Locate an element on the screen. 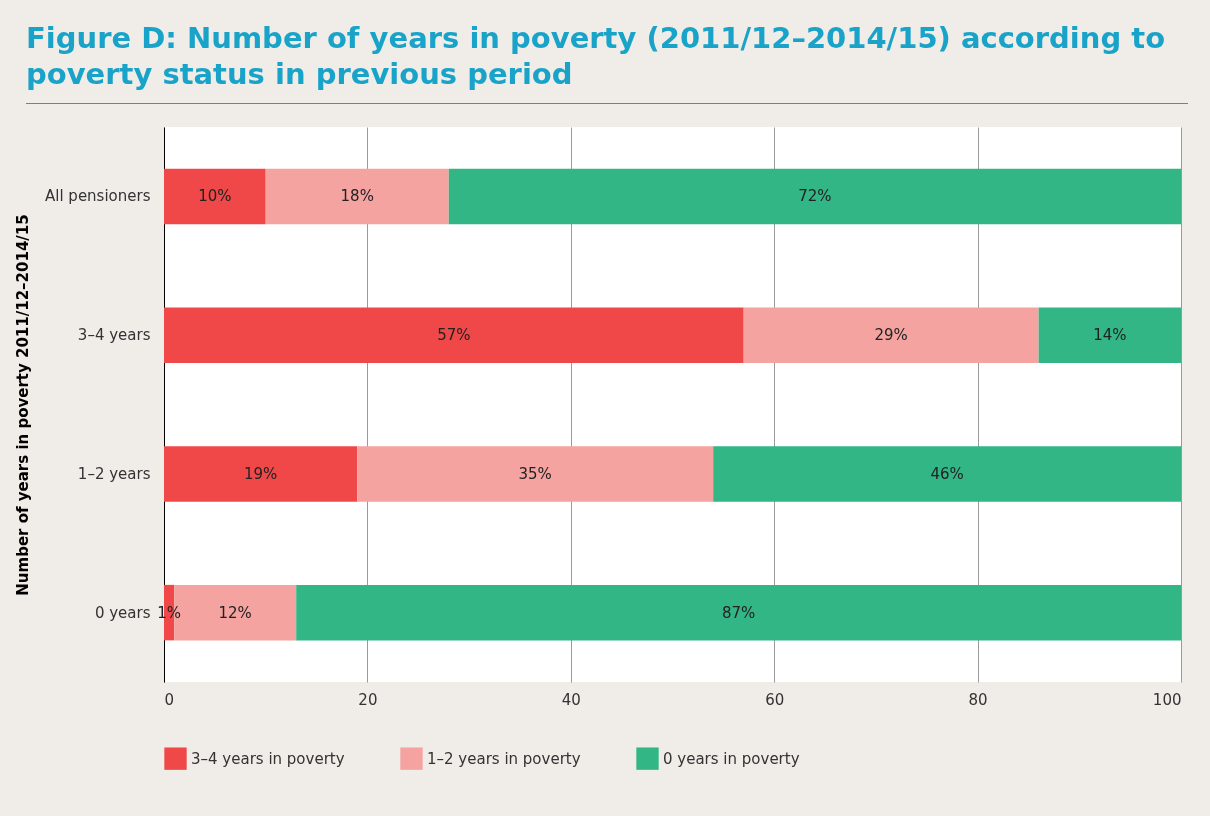 This screenshot has width=1210, height=816. data-label: 10% is located at coordinates (215, 195).